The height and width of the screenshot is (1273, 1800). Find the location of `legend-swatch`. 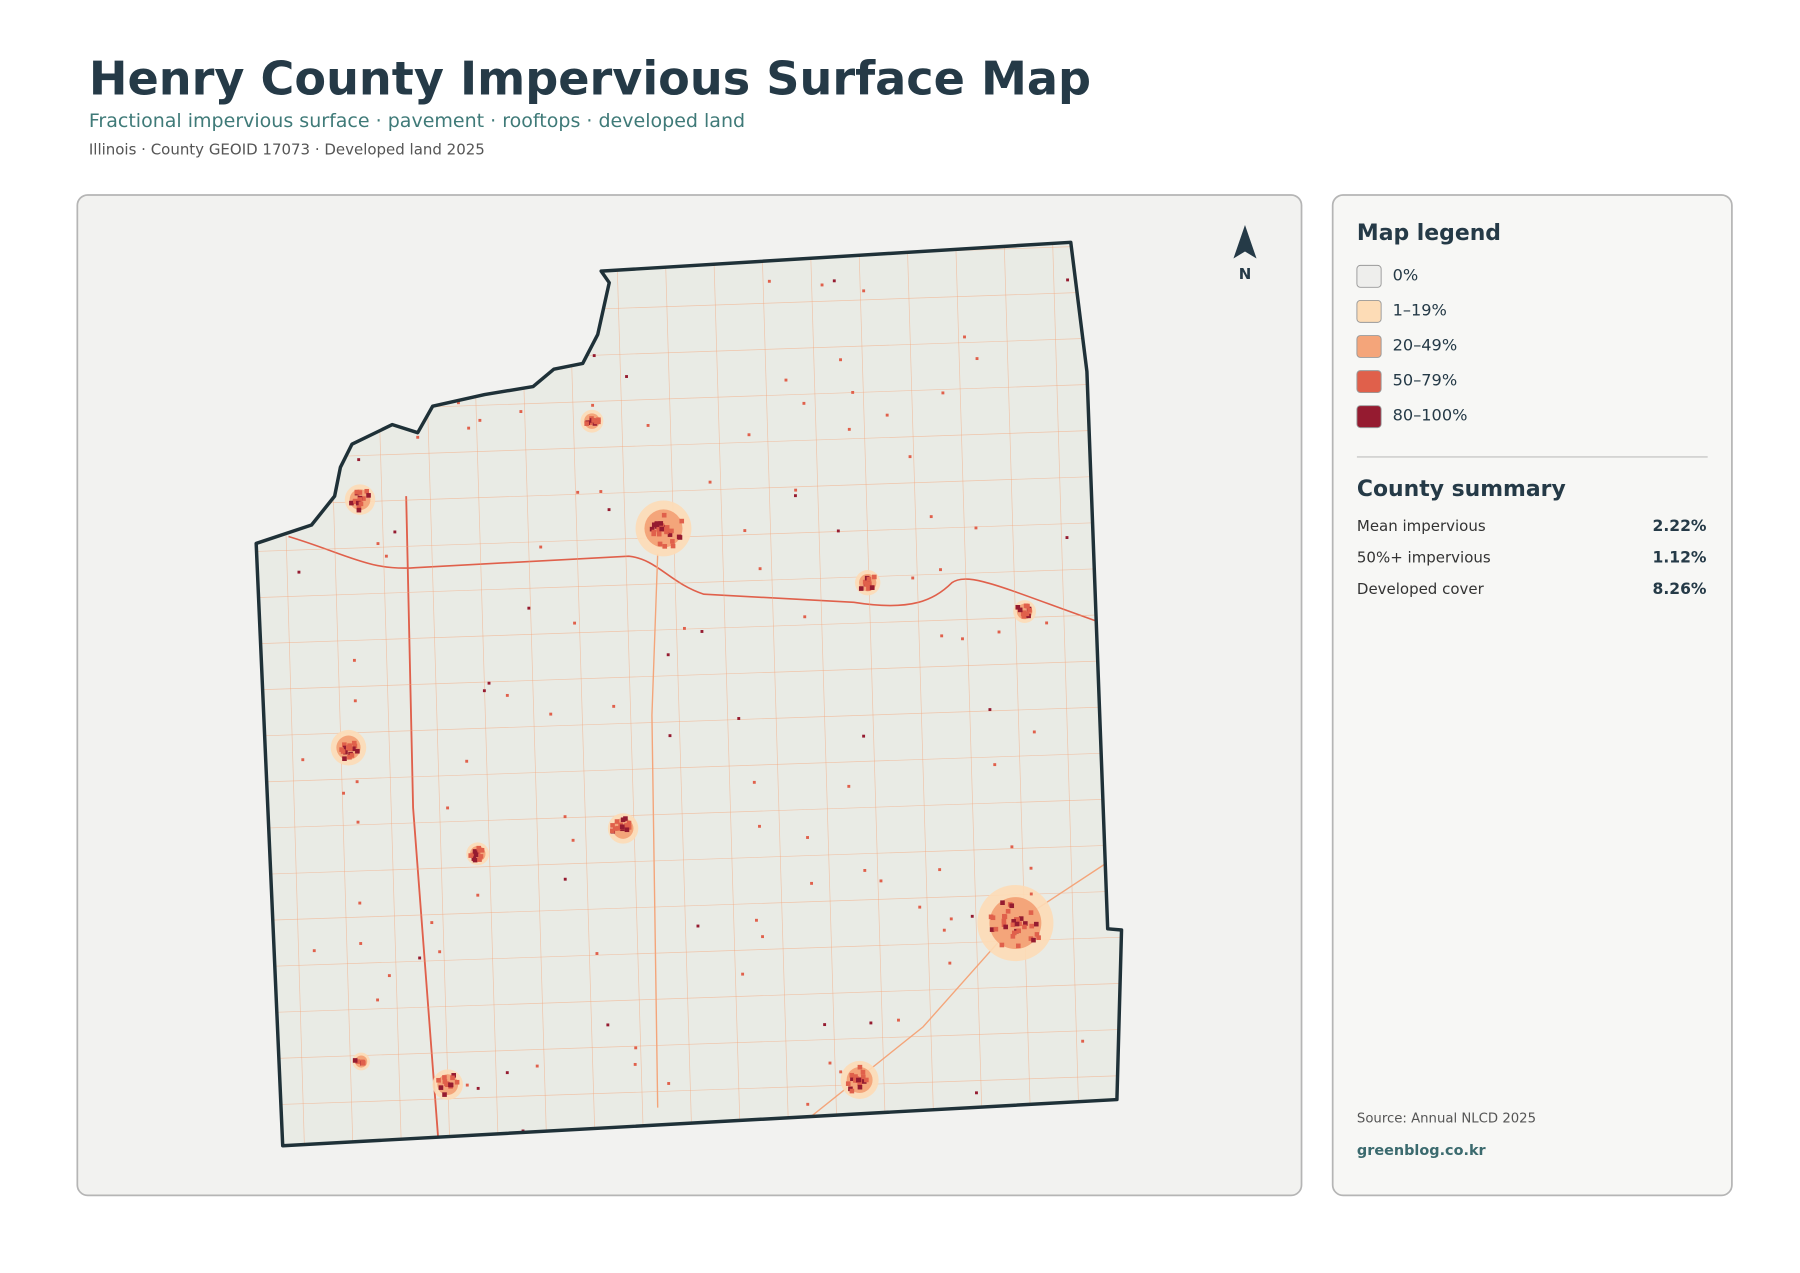

legend-swatch is located at coordinates (1369, 417).